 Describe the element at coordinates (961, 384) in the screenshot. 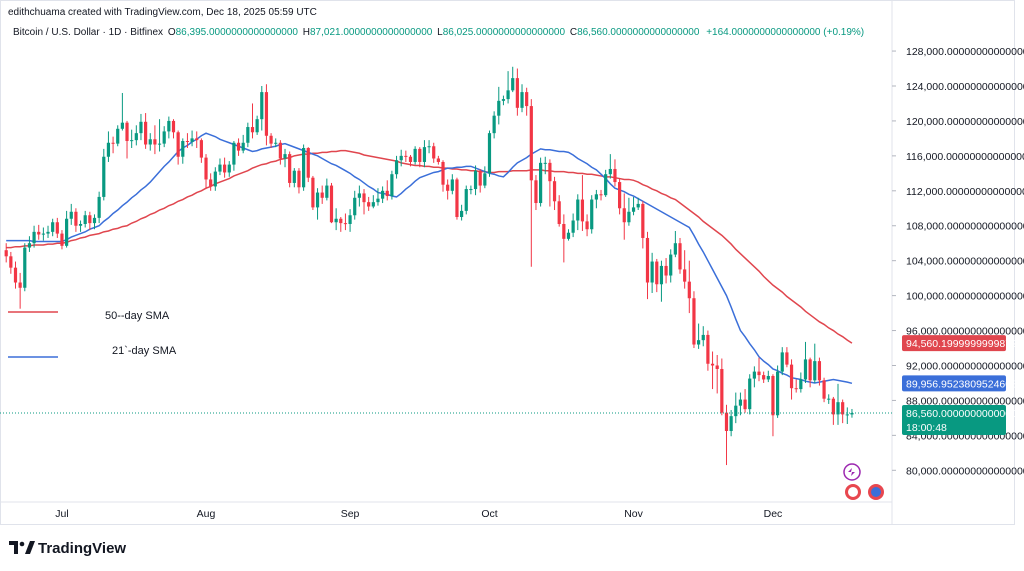

I see `price-tag-label: 89,956.9523809524608` at that location.